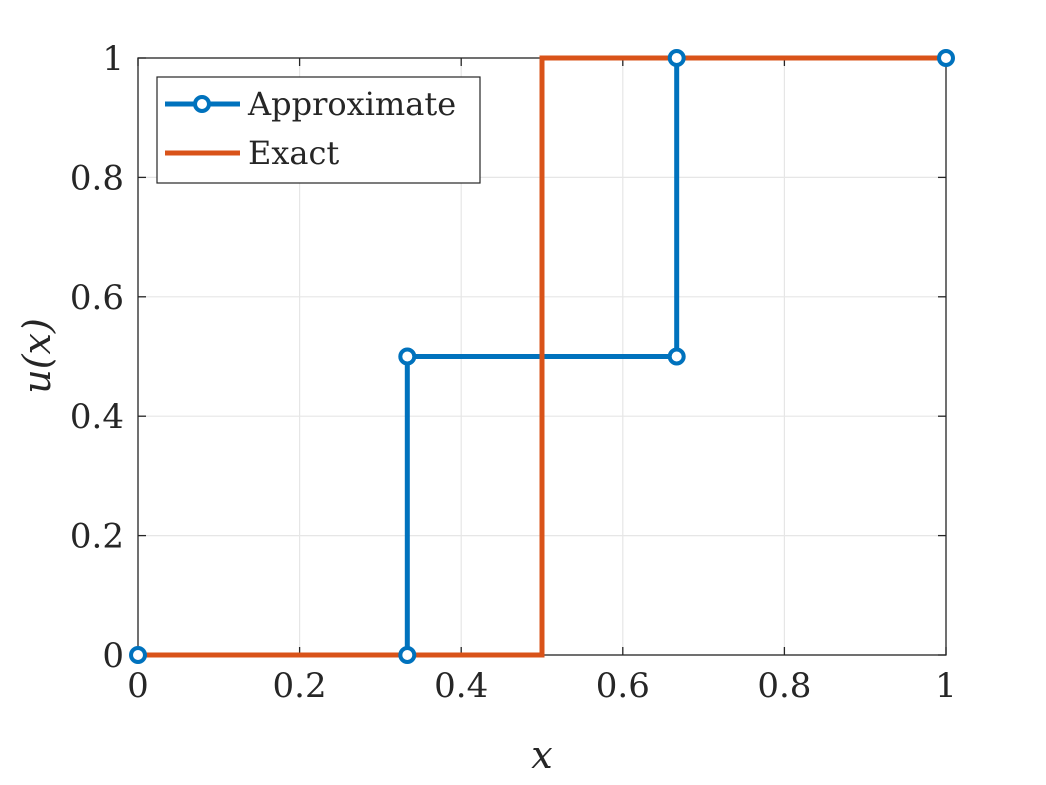  I want to click on x-tick-label-5: 1, so click(946, 686).